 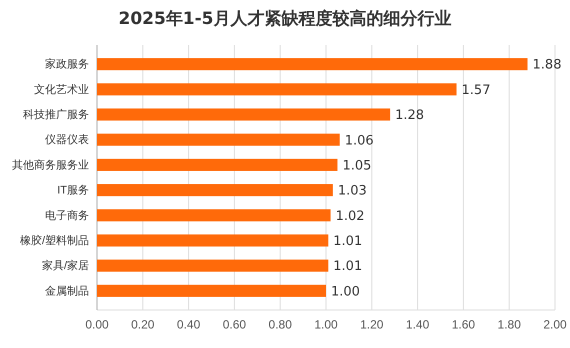 I want to click on x-tick-label: 0.20, so click(x=143, y=325).